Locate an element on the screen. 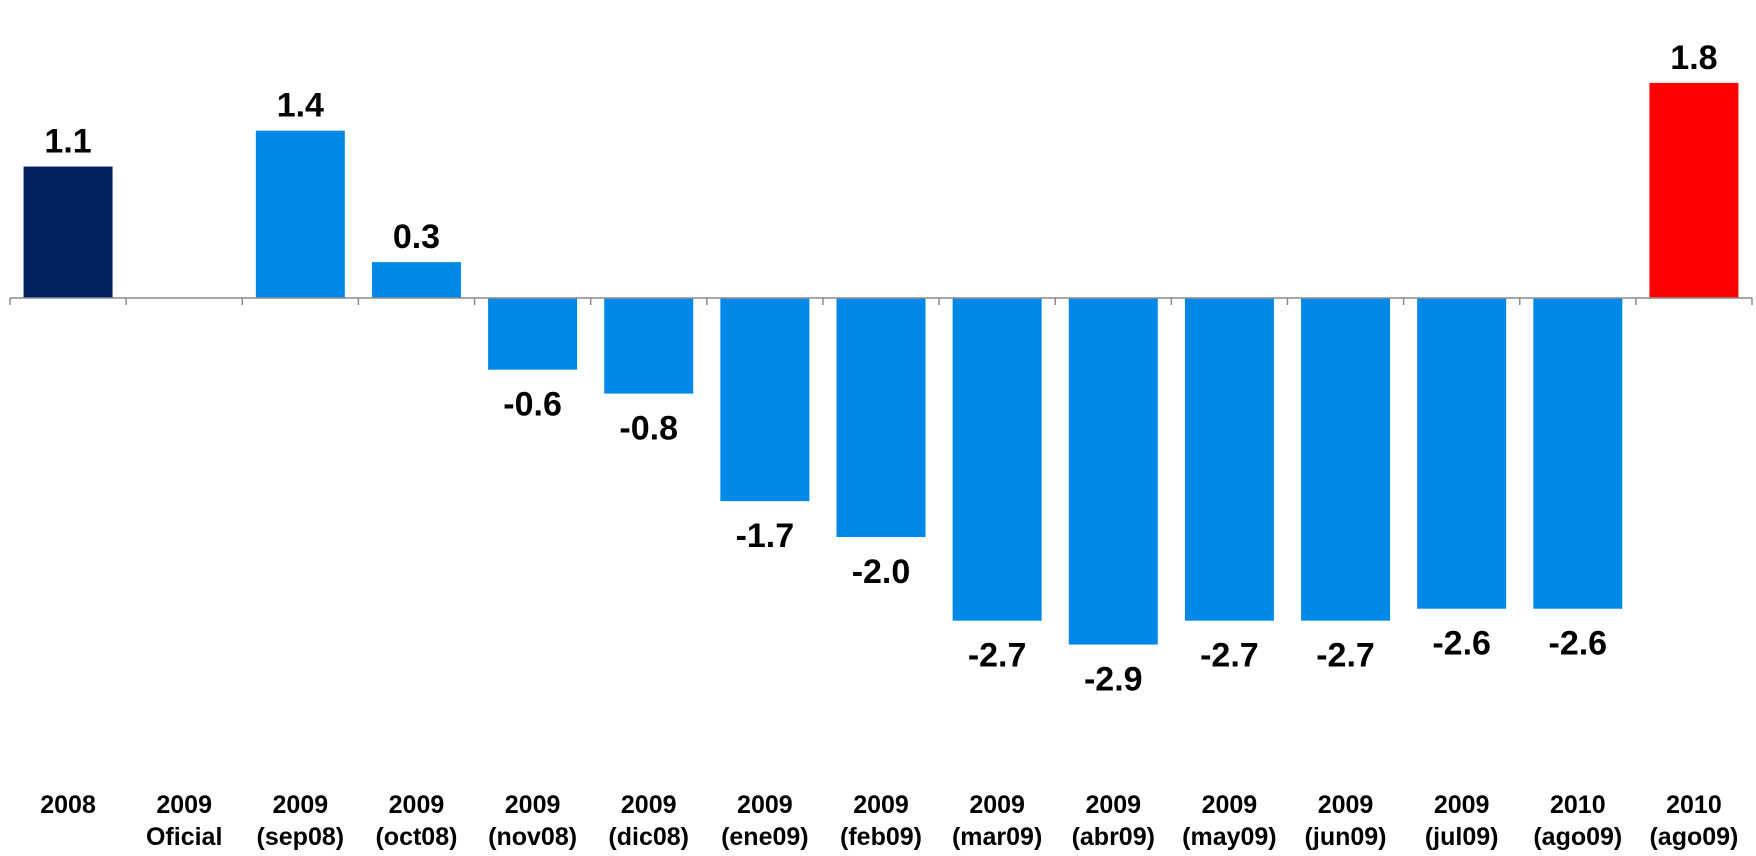  data-label: -1.7 is located at coordinates (765, 536).